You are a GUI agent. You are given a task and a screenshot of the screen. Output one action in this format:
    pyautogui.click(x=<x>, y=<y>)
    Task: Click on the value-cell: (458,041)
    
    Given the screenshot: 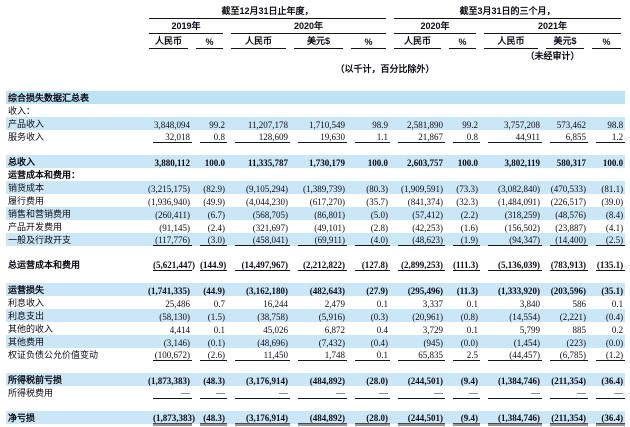 What is the action you would take?
    pyautogui.click(x=258, y=239)
    